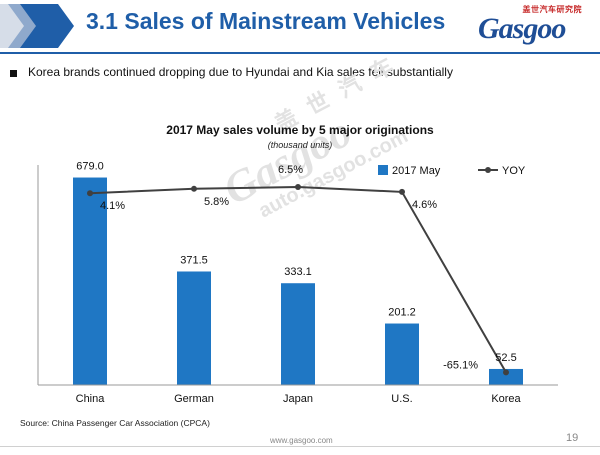 This screenshot has height=455, width=600. Describe the element at coordinates (290, 170) in the screenshot. I see `yoy-value-label: 6.5%` at that location.